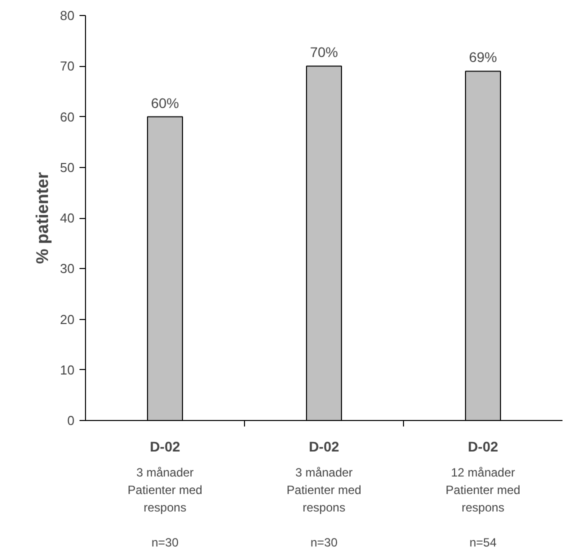 This screenshot has width=572, height=560. Describe the element at coordinates (67, 218) in the screenshot. I see `y-tick-label: 40` at that location.